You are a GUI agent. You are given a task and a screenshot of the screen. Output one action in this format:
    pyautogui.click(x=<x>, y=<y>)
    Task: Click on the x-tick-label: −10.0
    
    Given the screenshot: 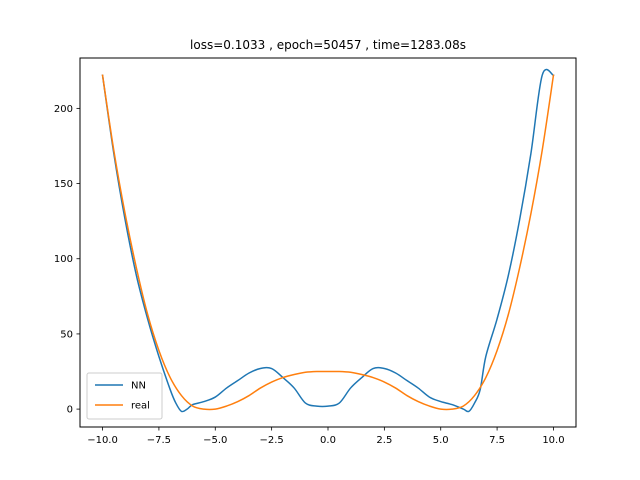 What is the action you would take?
    pyautogui.click(x=102, y=440)
    